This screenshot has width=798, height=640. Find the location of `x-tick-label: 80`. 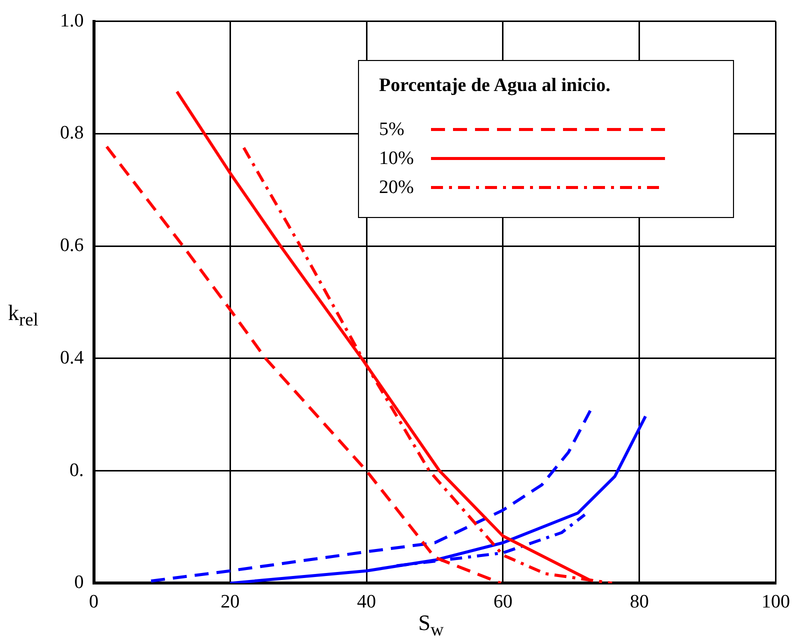

x-tick-label: 80 is located at coordinates (639, 602).